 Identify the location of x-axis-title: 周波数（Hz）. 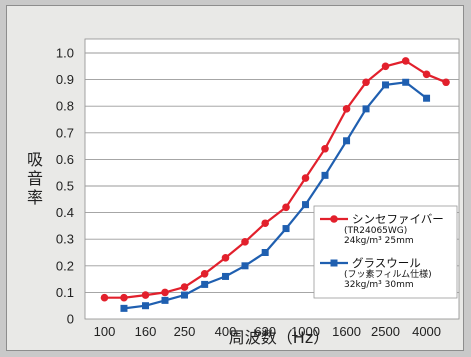
(279, 337).